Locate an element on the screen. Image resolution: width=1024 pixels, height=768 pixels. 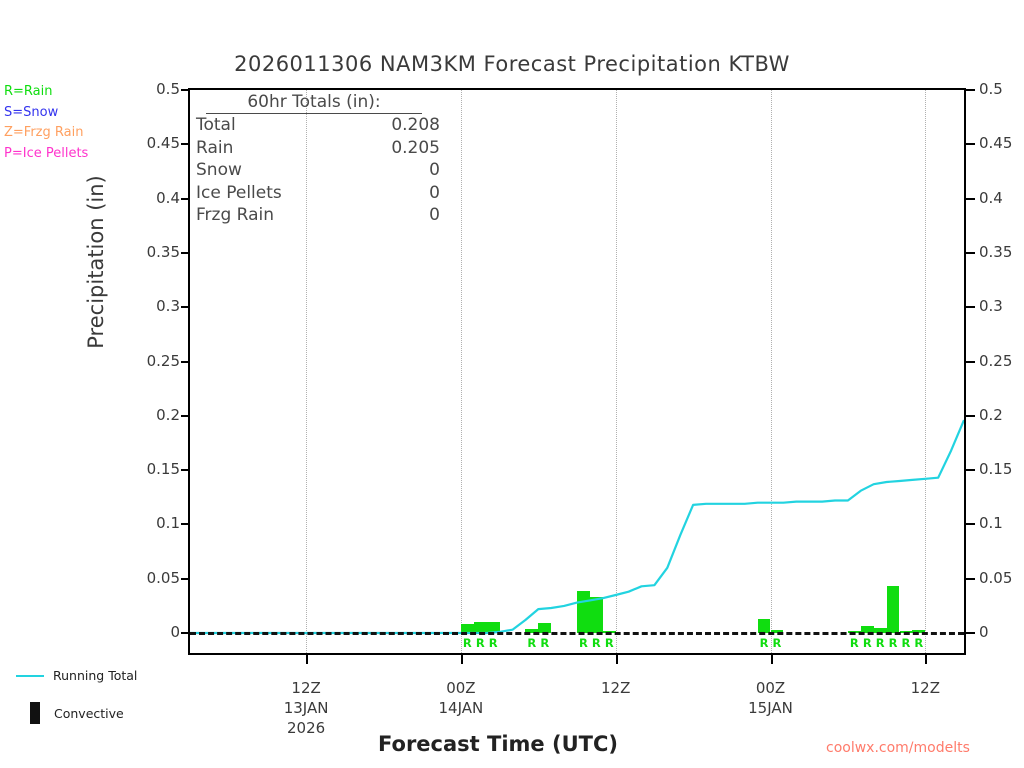
legend-frzg-rain-label: Z=Frzg Rain is located at coordinates (44, 132).